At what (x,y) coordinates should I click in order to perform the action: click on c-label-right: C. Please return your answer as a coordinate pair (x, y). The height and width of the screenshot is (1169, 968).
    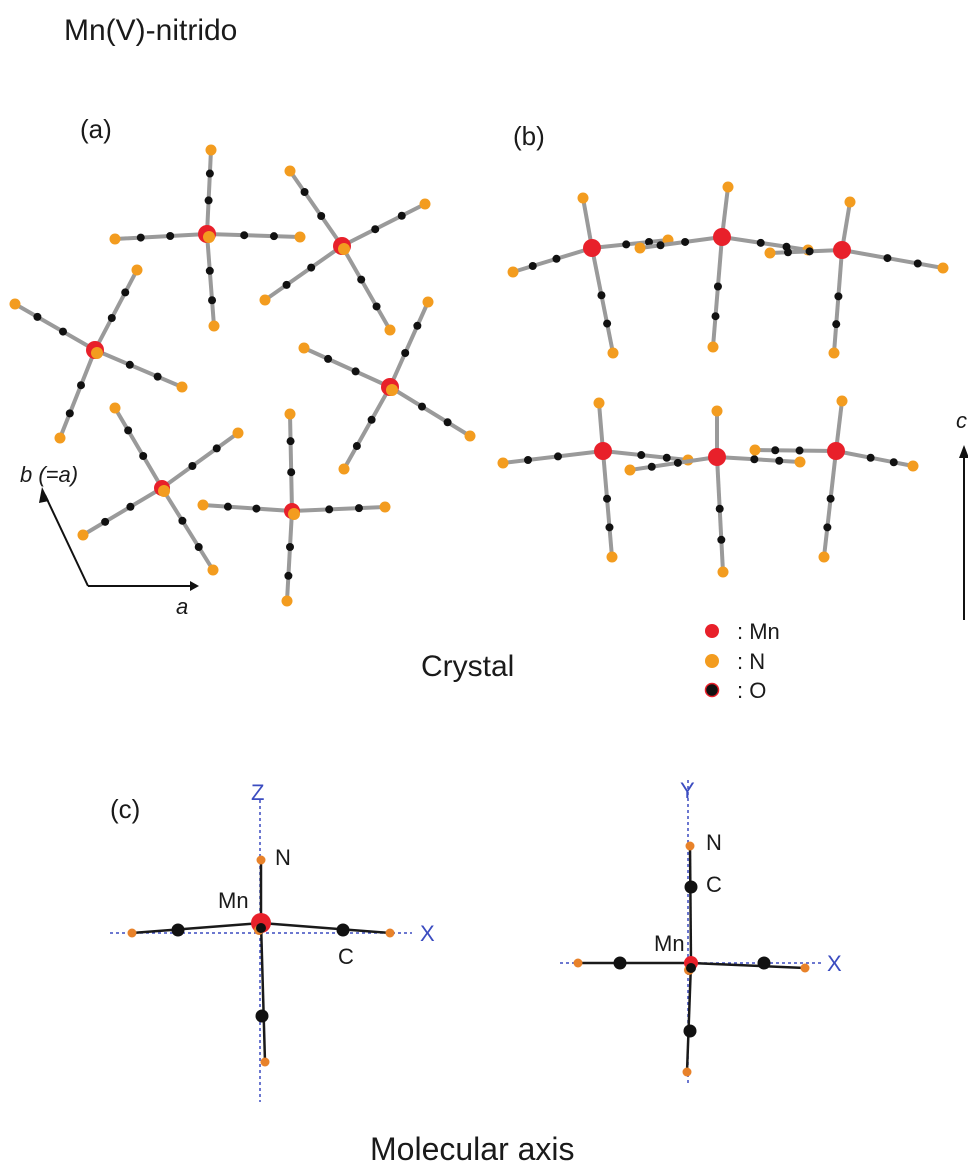
    Looking at the image, I should click on (714, 884).